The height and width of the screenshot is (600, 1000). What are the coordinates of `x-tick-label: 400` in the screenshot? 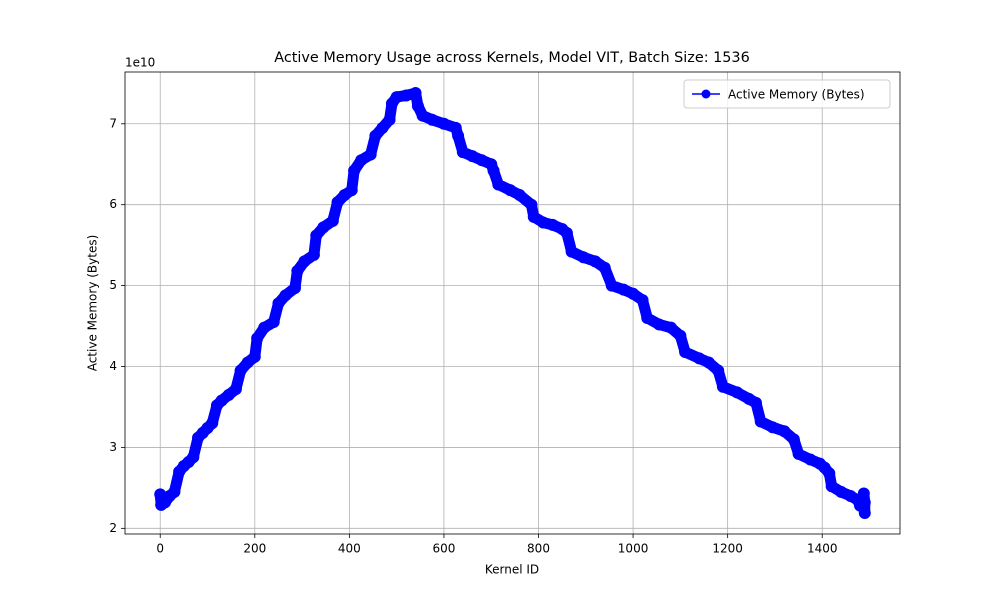 It's located at (349, 549).